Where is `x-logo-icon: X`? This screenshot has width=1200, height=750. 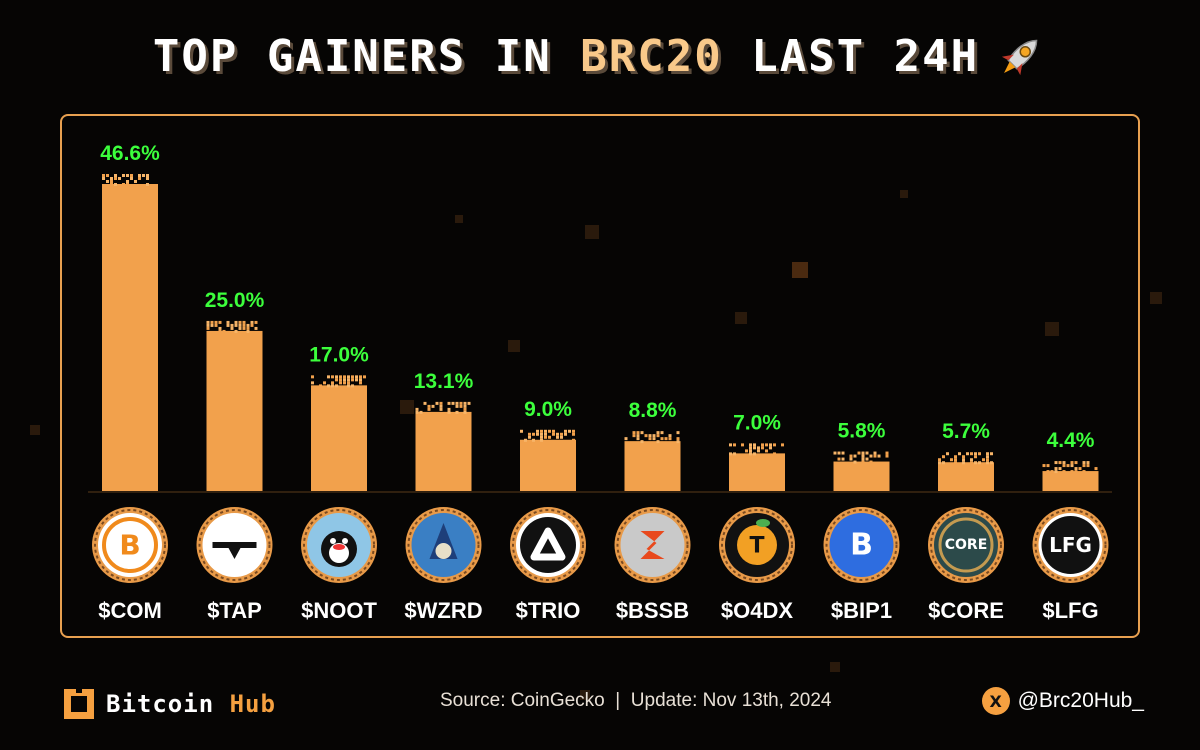
x-logo-icon: X is located at coordinates (995, 701).